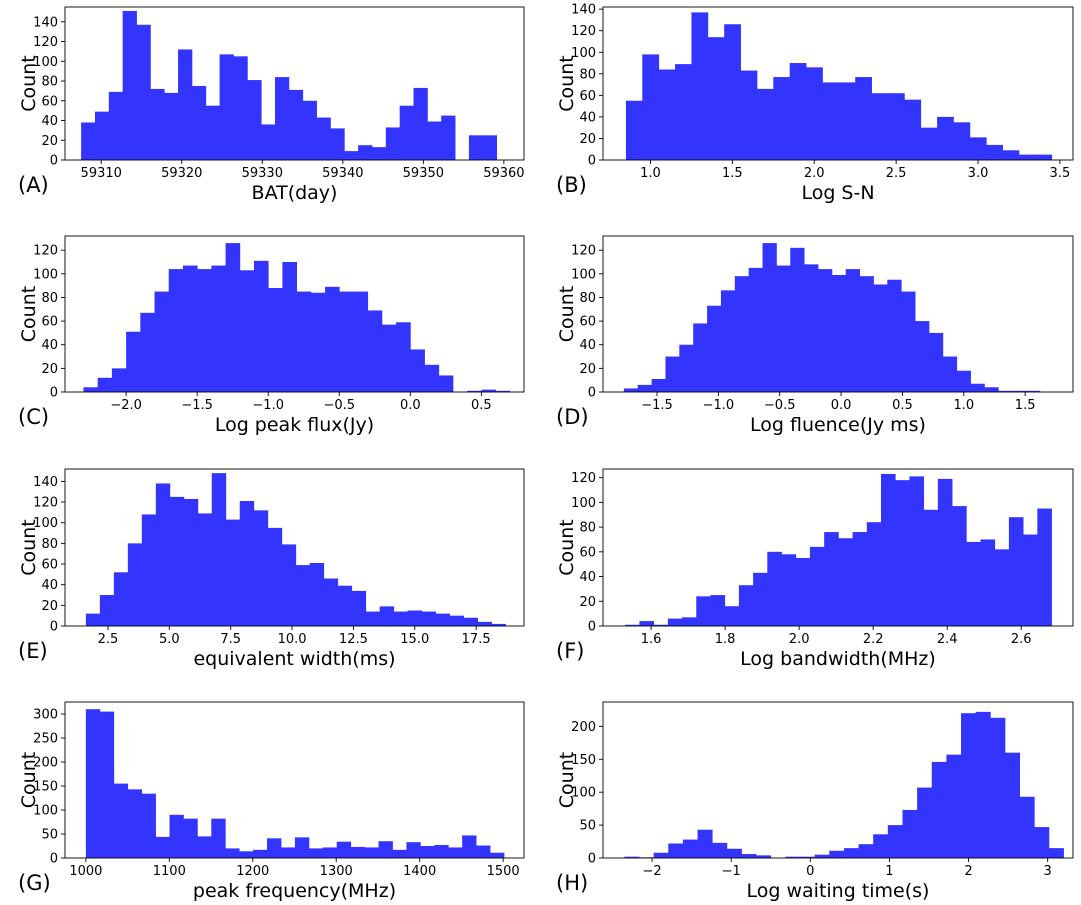  What do you see at coordinates (45, 62) in the screenshot?
I see `y-tick-label: 100` at bounding box center [45, 62].